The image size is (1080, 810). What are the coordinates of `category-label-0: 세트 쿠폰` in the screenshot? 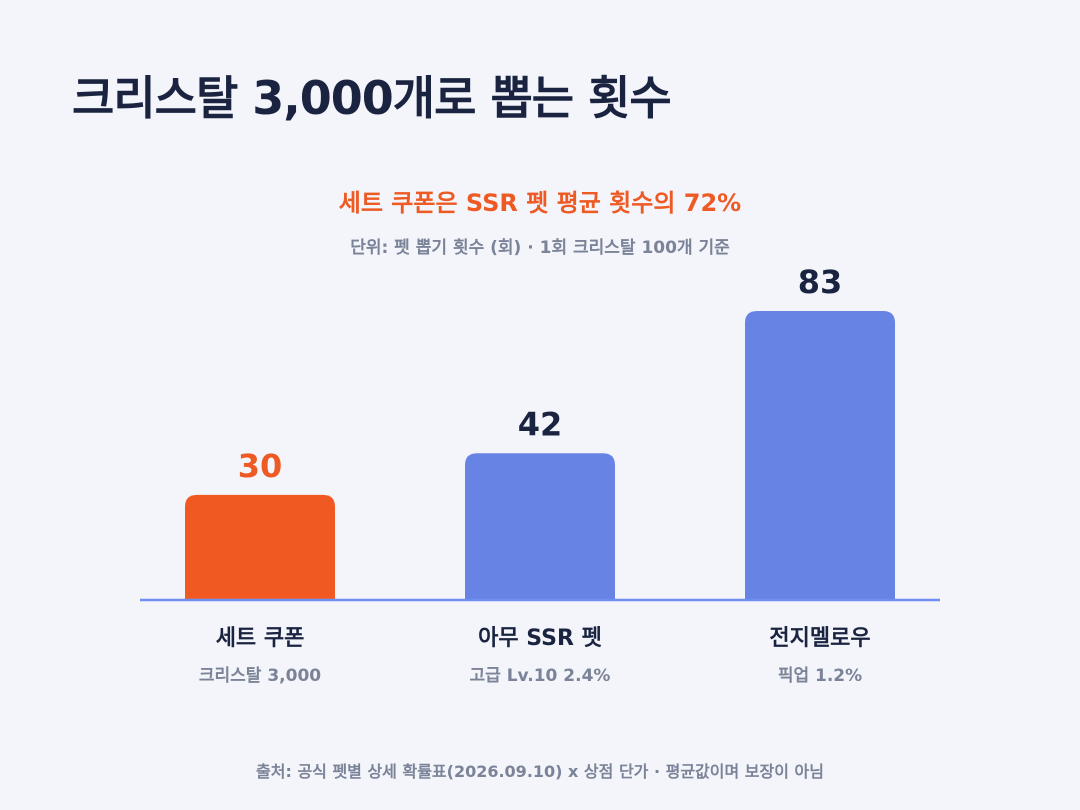 It's located at (260, 638).